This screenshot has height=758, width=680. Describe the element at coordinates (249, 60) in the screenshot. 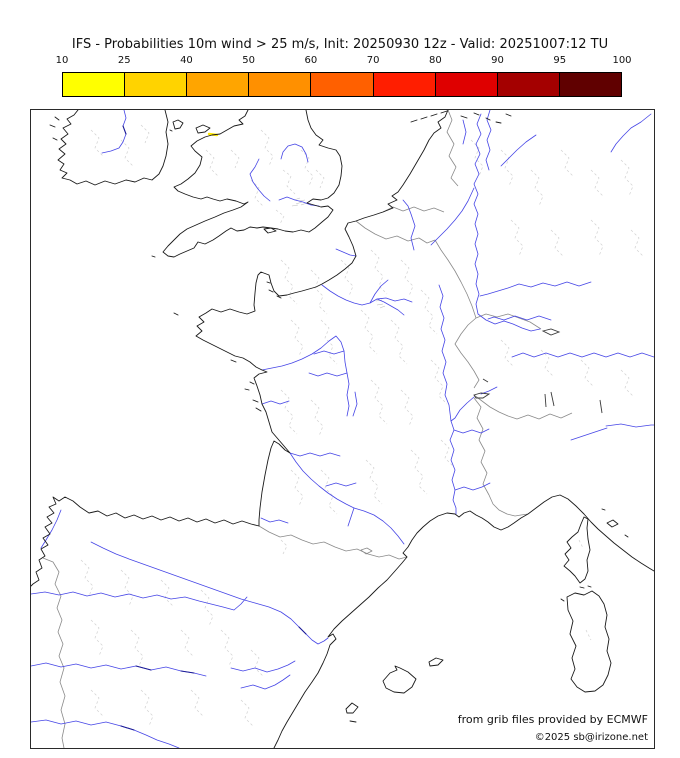

I see `colorbar-tick-50: 50` at that location.